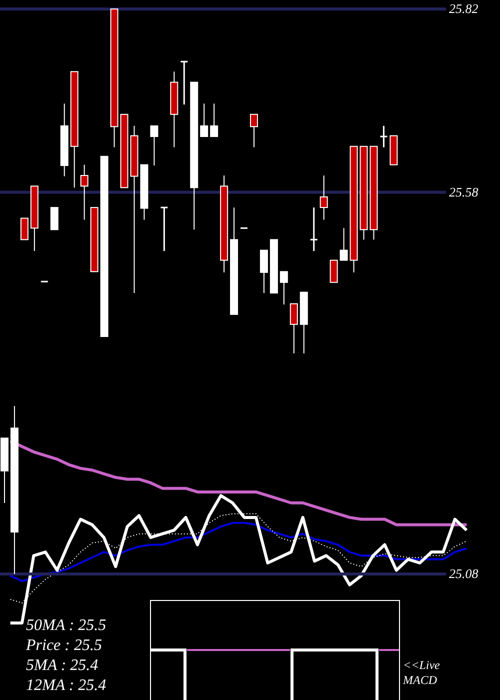 The height and width of the screenshot is (700, 500). What do you see at coordinates (464, 574) in the screenshot?
I see `y-tick-label: 25.08` at bounding box center [464, 574].